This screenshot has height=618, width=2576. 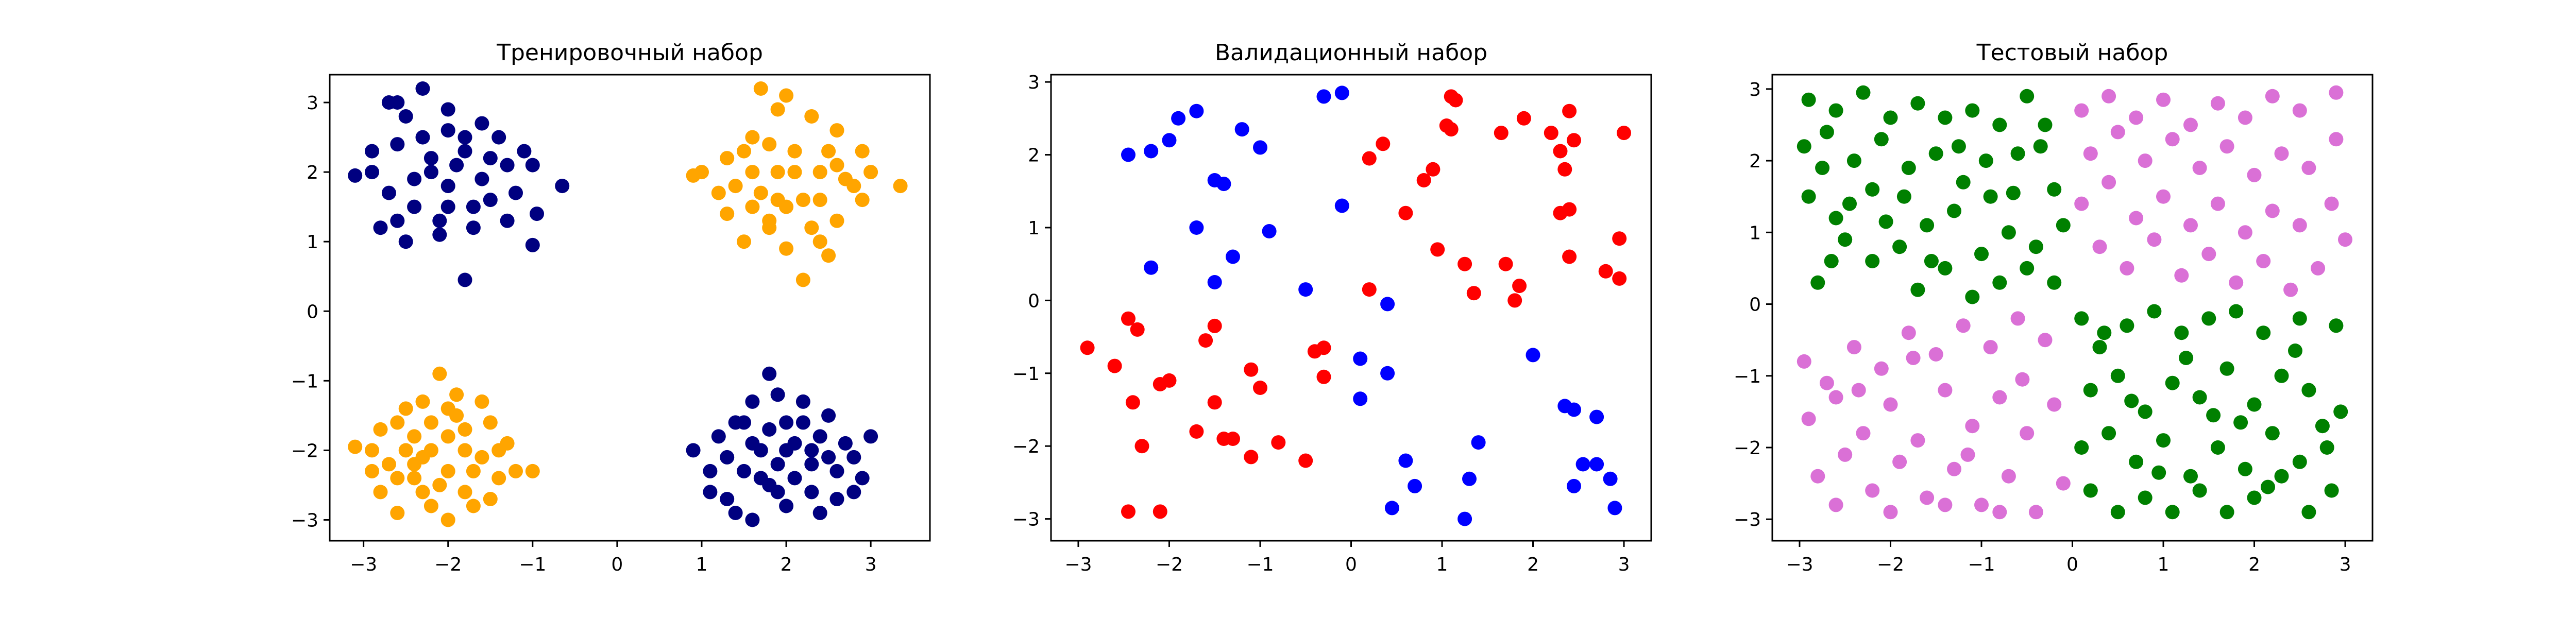 I want to click on x-tick-label: 2, so click(x=2254, y=564).